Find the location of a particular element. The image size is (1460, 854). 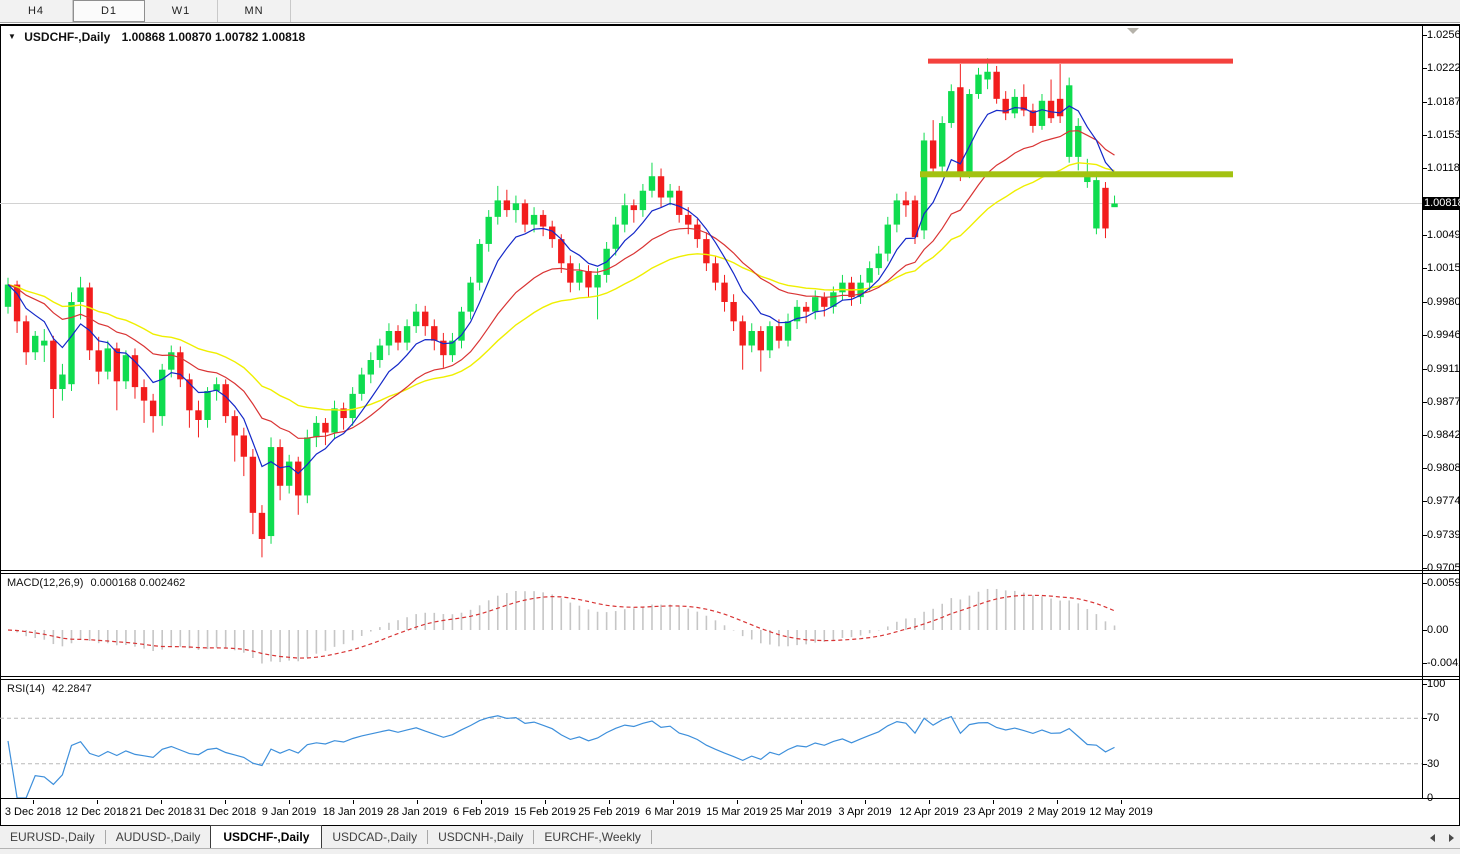

date-axis-label: 9 Jan 2019 is located at coordinates (289, 812).